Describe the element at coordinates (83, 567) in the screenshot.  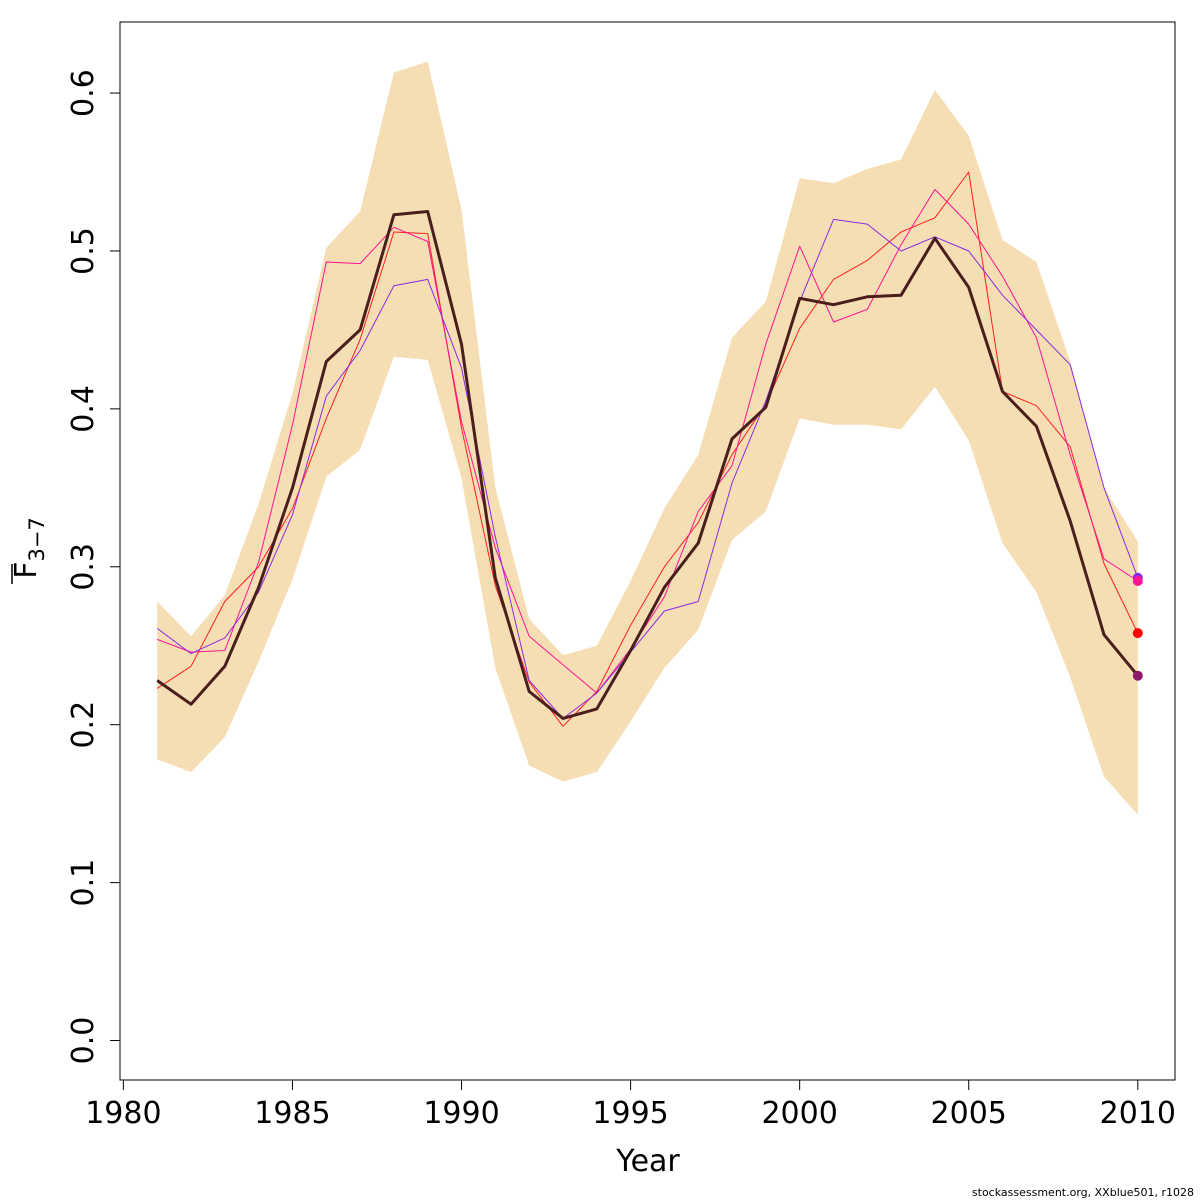
I see `y-tick-label: 0.3` at that location.